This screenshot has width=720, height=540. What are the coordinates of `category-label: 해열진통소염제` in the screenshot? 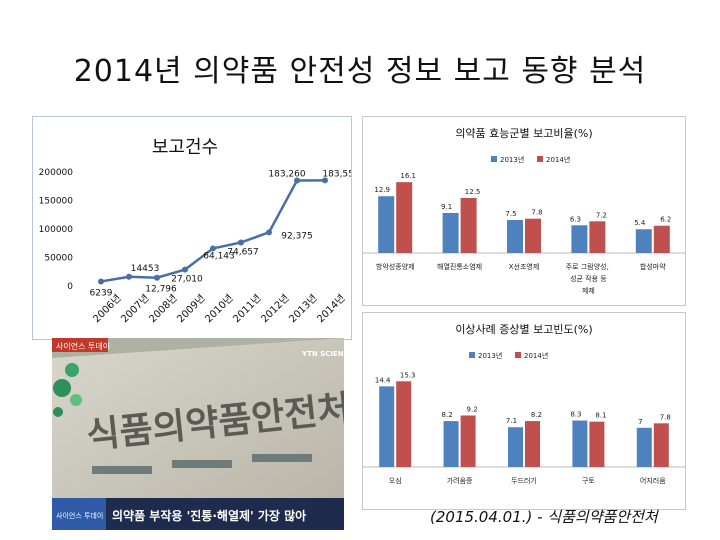 It's located at (459, 266).